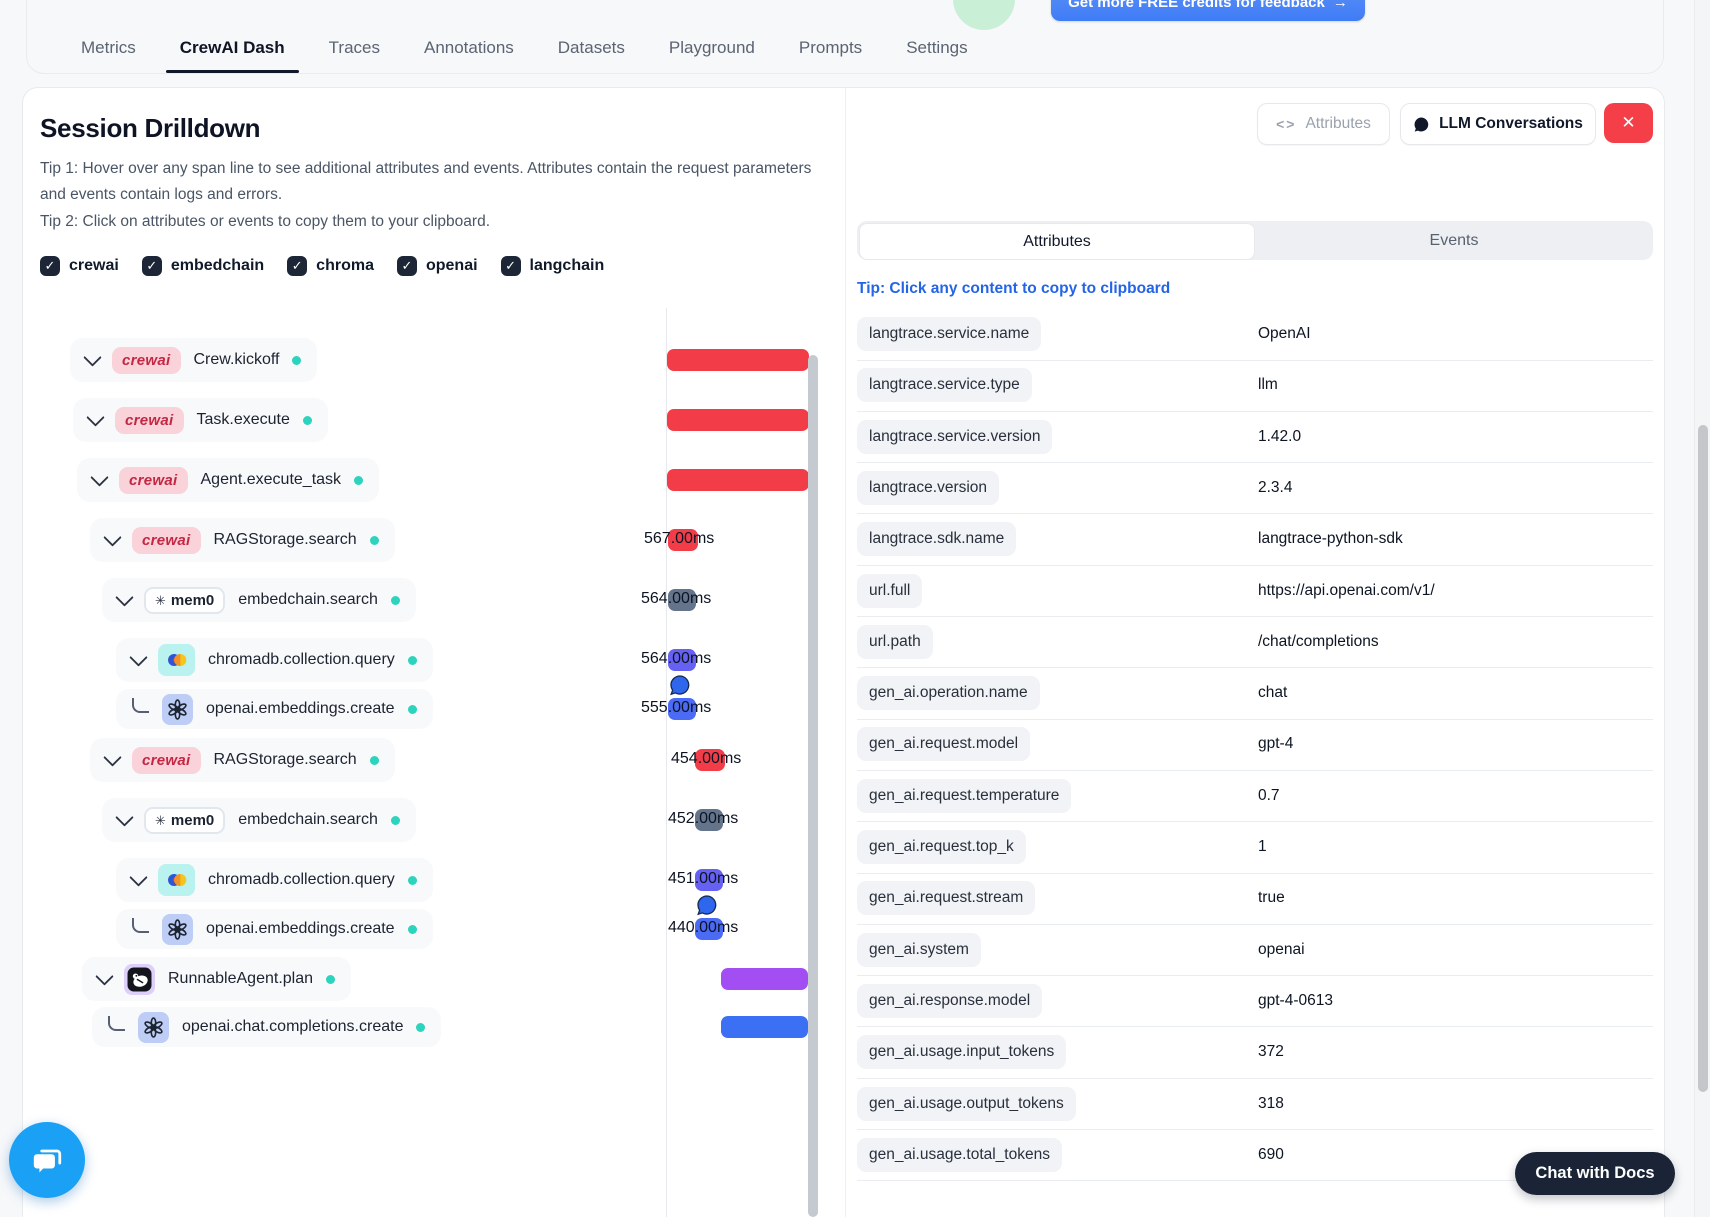 The width and height of the screenshot is (1710, 1217). Describe the element at coordinates (330, 266) in the screenshot. I see `filter-chroma: ✓ chroma` at that location.